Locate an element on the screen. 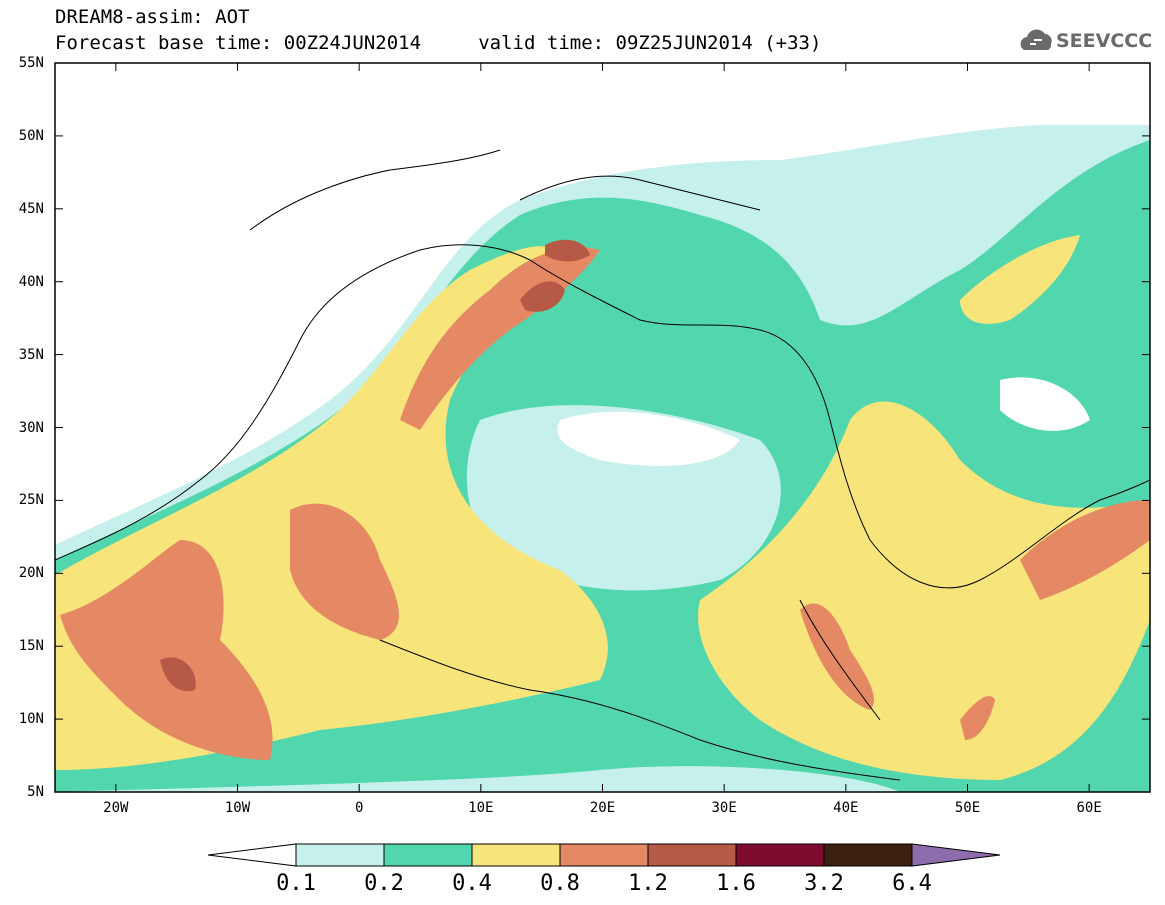 This screenshot has height=905, width=1165. aot-band-0.8-somalia is located at coordinates (977, 718).